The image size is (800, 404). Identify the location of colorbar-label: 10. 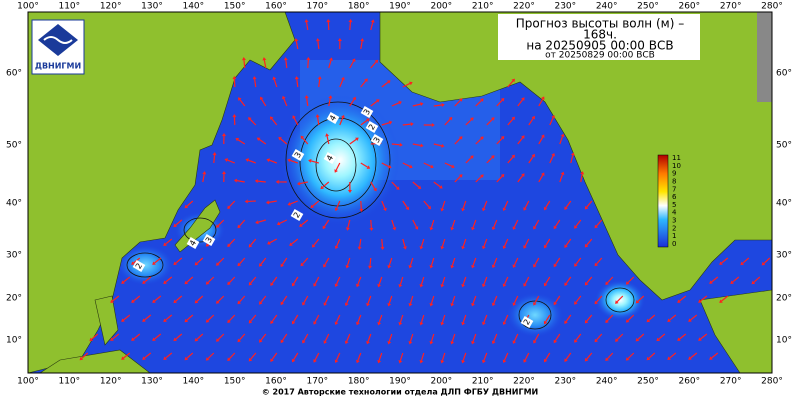
(676, 166).